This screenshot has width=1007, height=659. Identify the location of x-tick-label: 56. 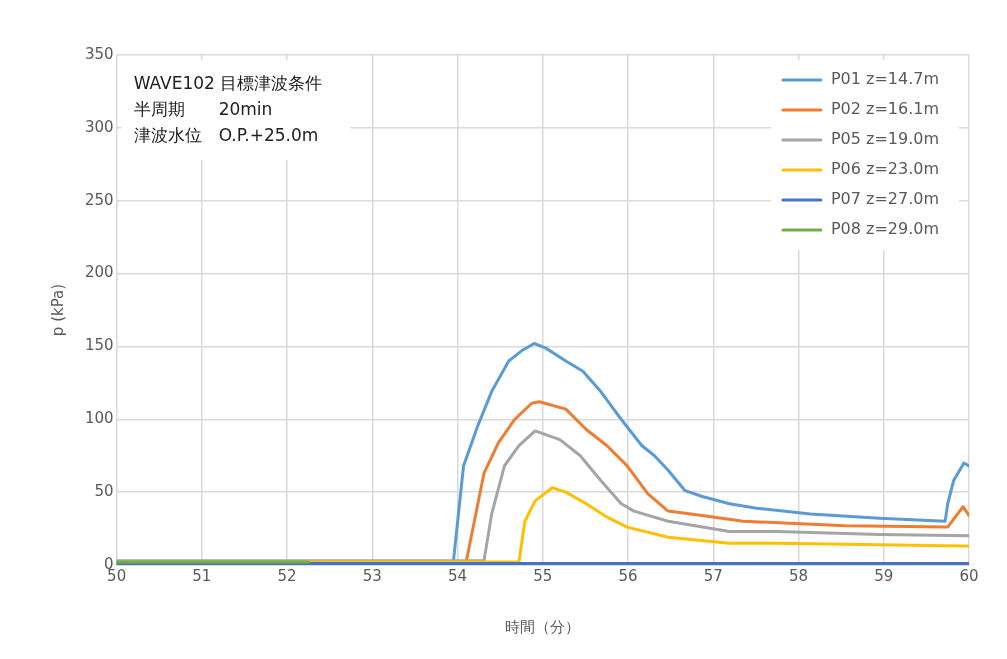
(628, 575).